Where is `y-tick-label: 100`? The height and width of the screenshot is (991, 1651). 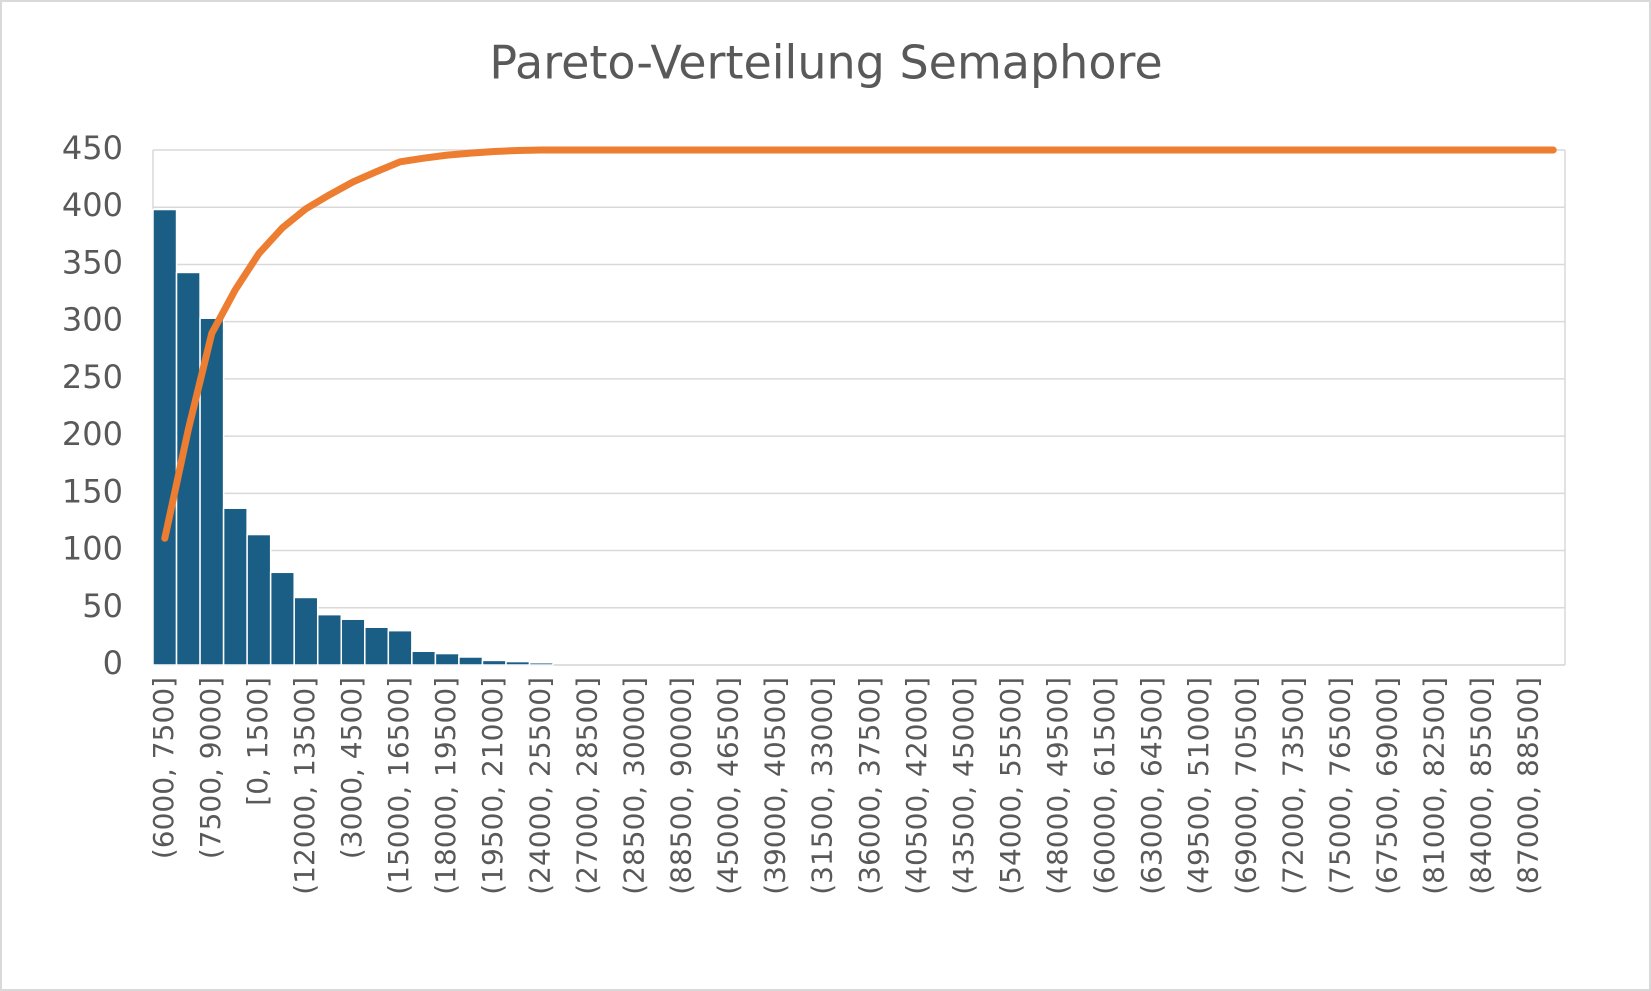
y-tick-label: 100 is located at coordinates (92, 549).